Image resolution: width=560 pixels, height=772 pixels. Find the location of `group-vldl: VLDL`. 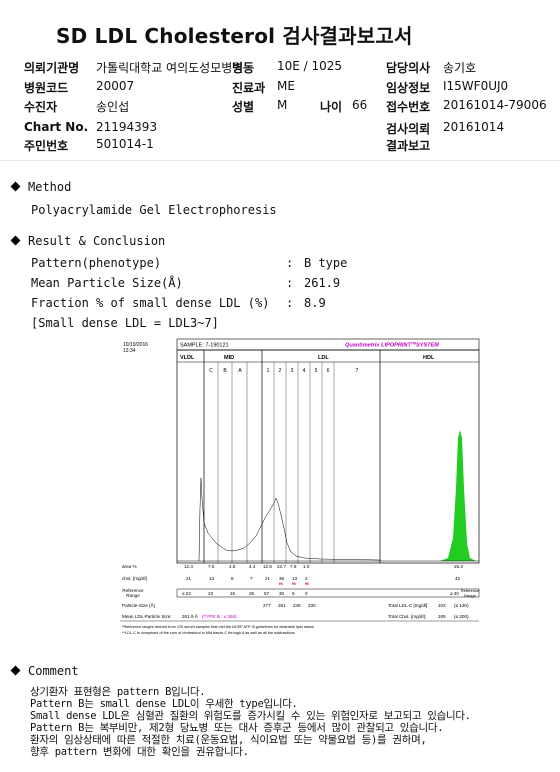

group-vldl: VLDL is located at coordinates (187, 358).